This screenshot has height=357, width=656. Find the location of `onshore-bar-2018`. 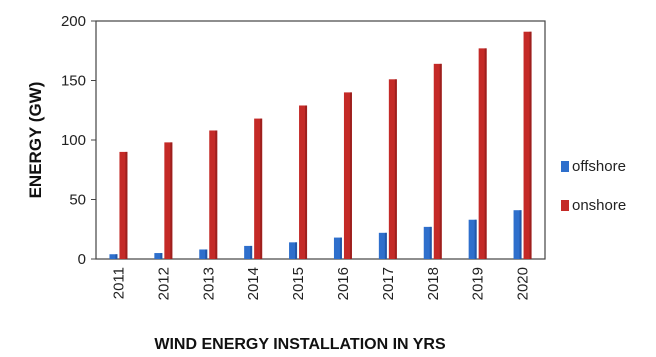

onshore-bar-2018 is located at coordinates (437, 161).